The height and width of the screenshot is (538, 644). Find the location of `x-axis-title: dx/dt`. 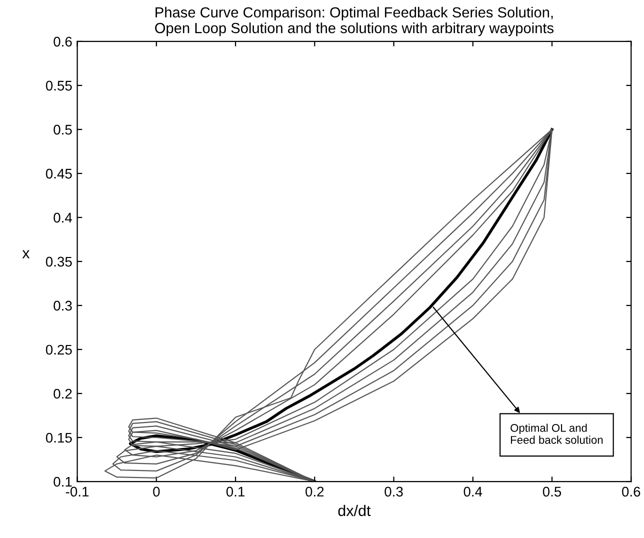

x-axis-title: dx/dt is located at coordinates (354, 510).